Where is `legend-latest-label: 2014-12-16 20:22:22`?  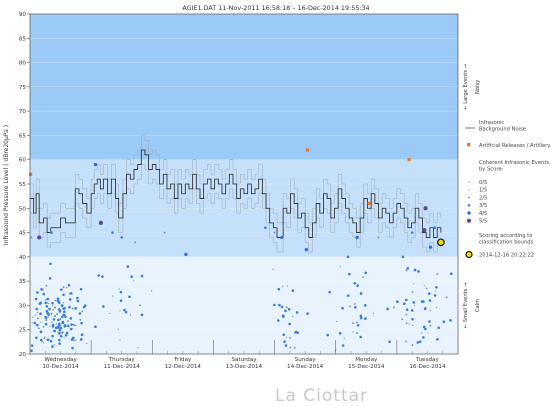 legend-latest-label: 2014-12-16 20:22:22 is located at coordinates (506, 256).